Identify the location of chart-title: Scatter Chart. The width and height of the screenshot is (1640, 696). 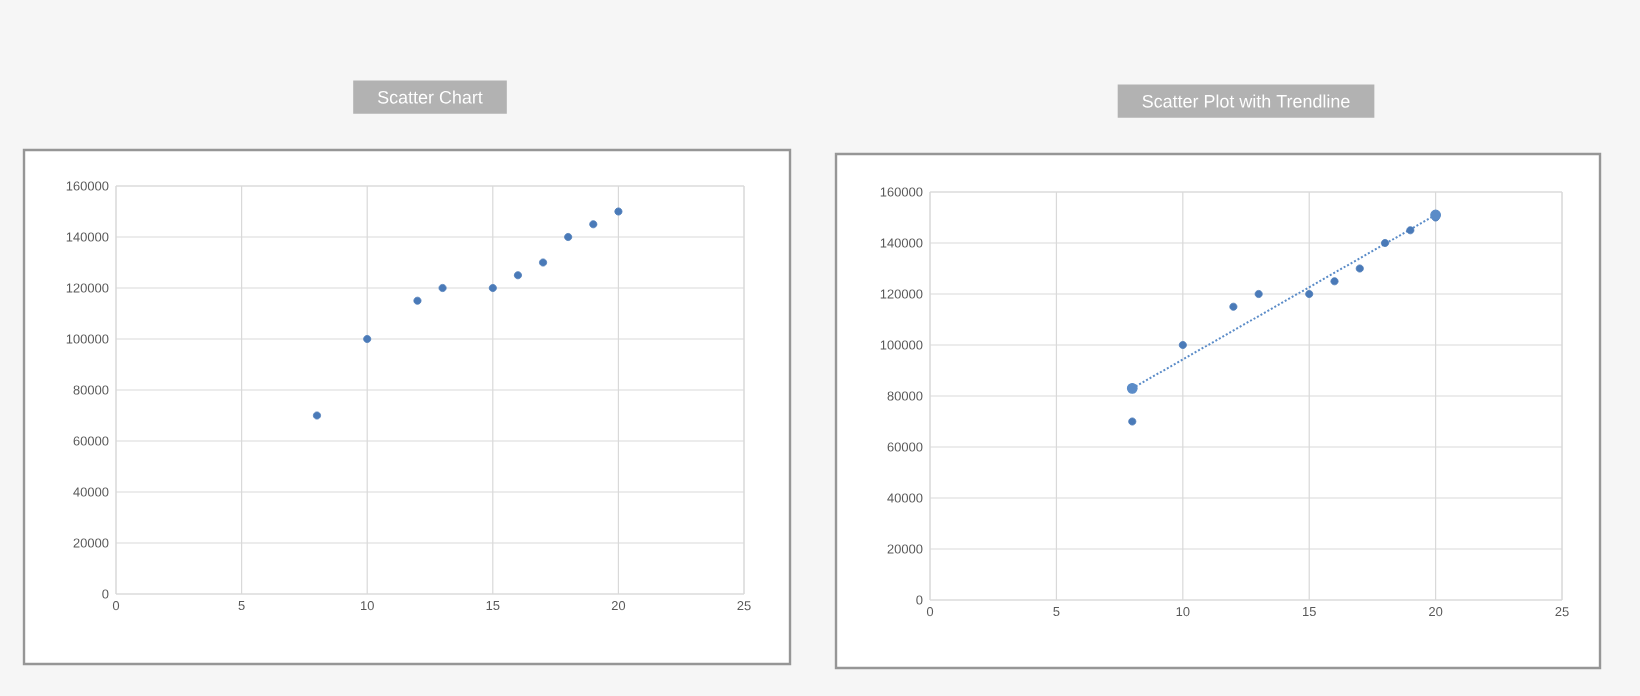
(430, 97).